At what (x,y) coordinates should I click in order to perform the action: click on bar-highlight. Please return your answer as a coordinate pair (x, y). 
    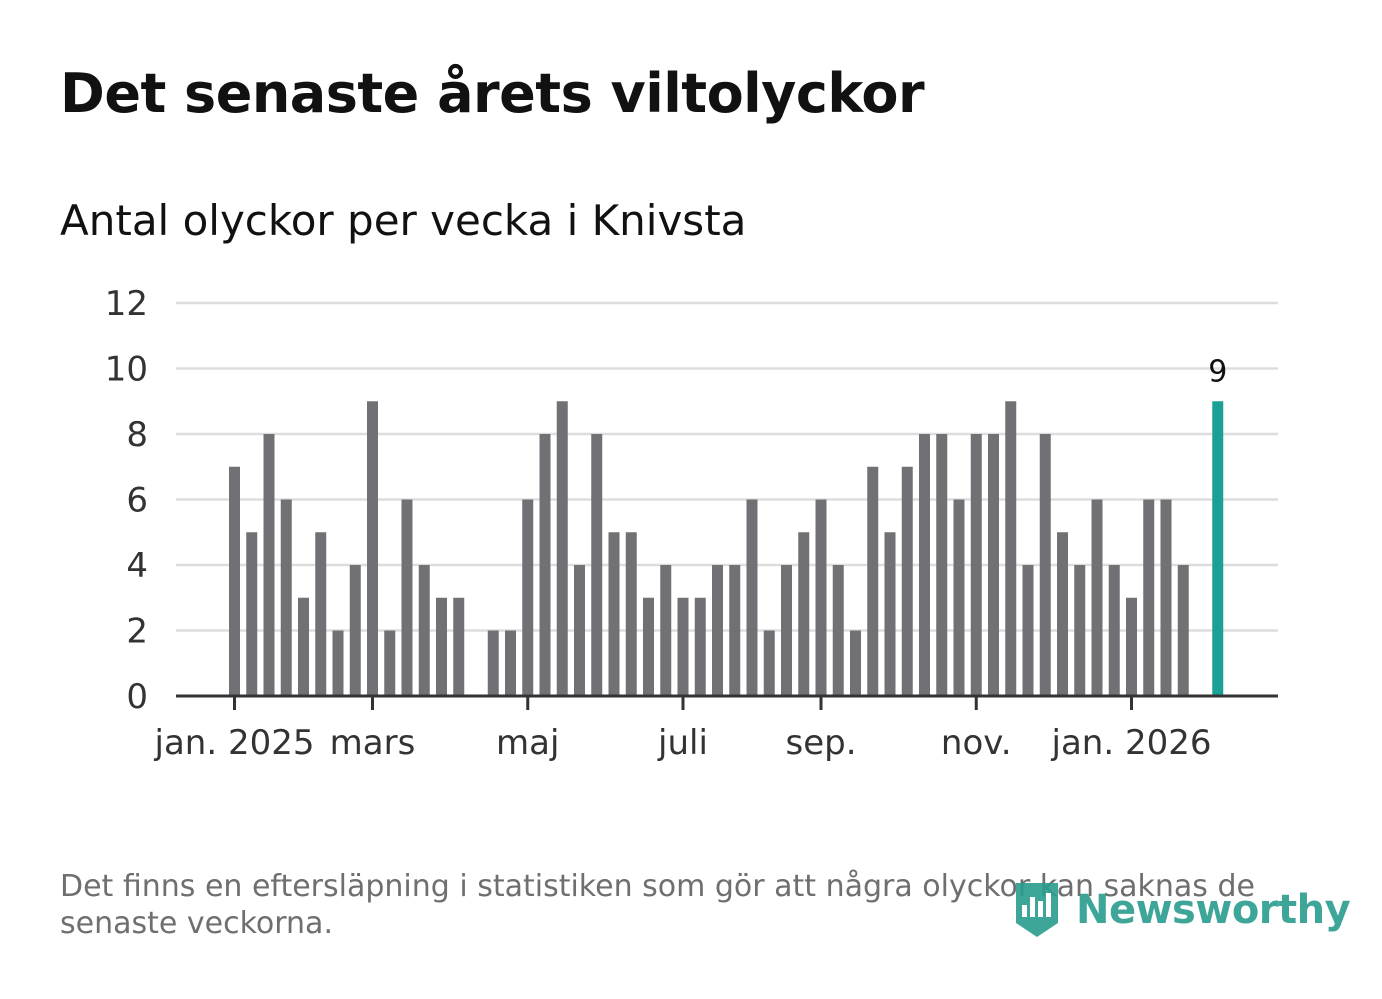
    Looking at the image, I should click on (1218, 548).